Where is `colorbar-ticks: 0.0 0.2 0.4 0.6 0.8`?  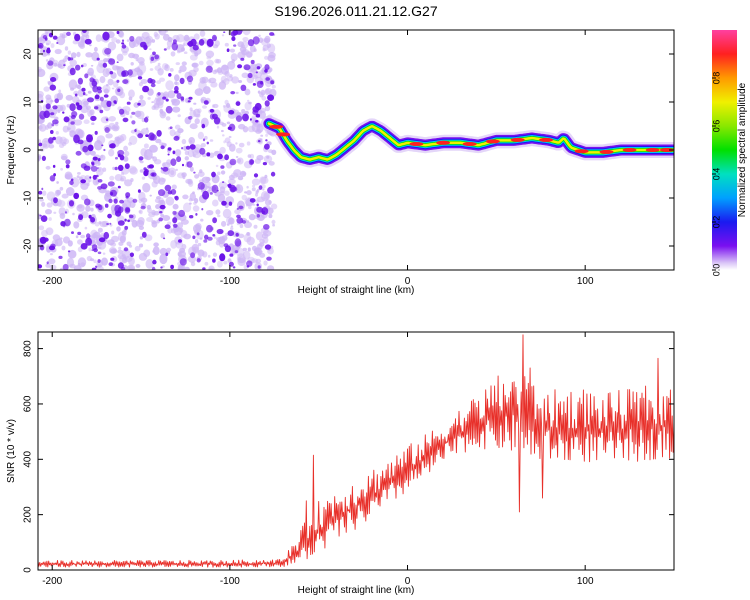 colorbar-ticks: 0.0 0.2 0.4 0.6 0.8 is located at coordinates (716, 174).